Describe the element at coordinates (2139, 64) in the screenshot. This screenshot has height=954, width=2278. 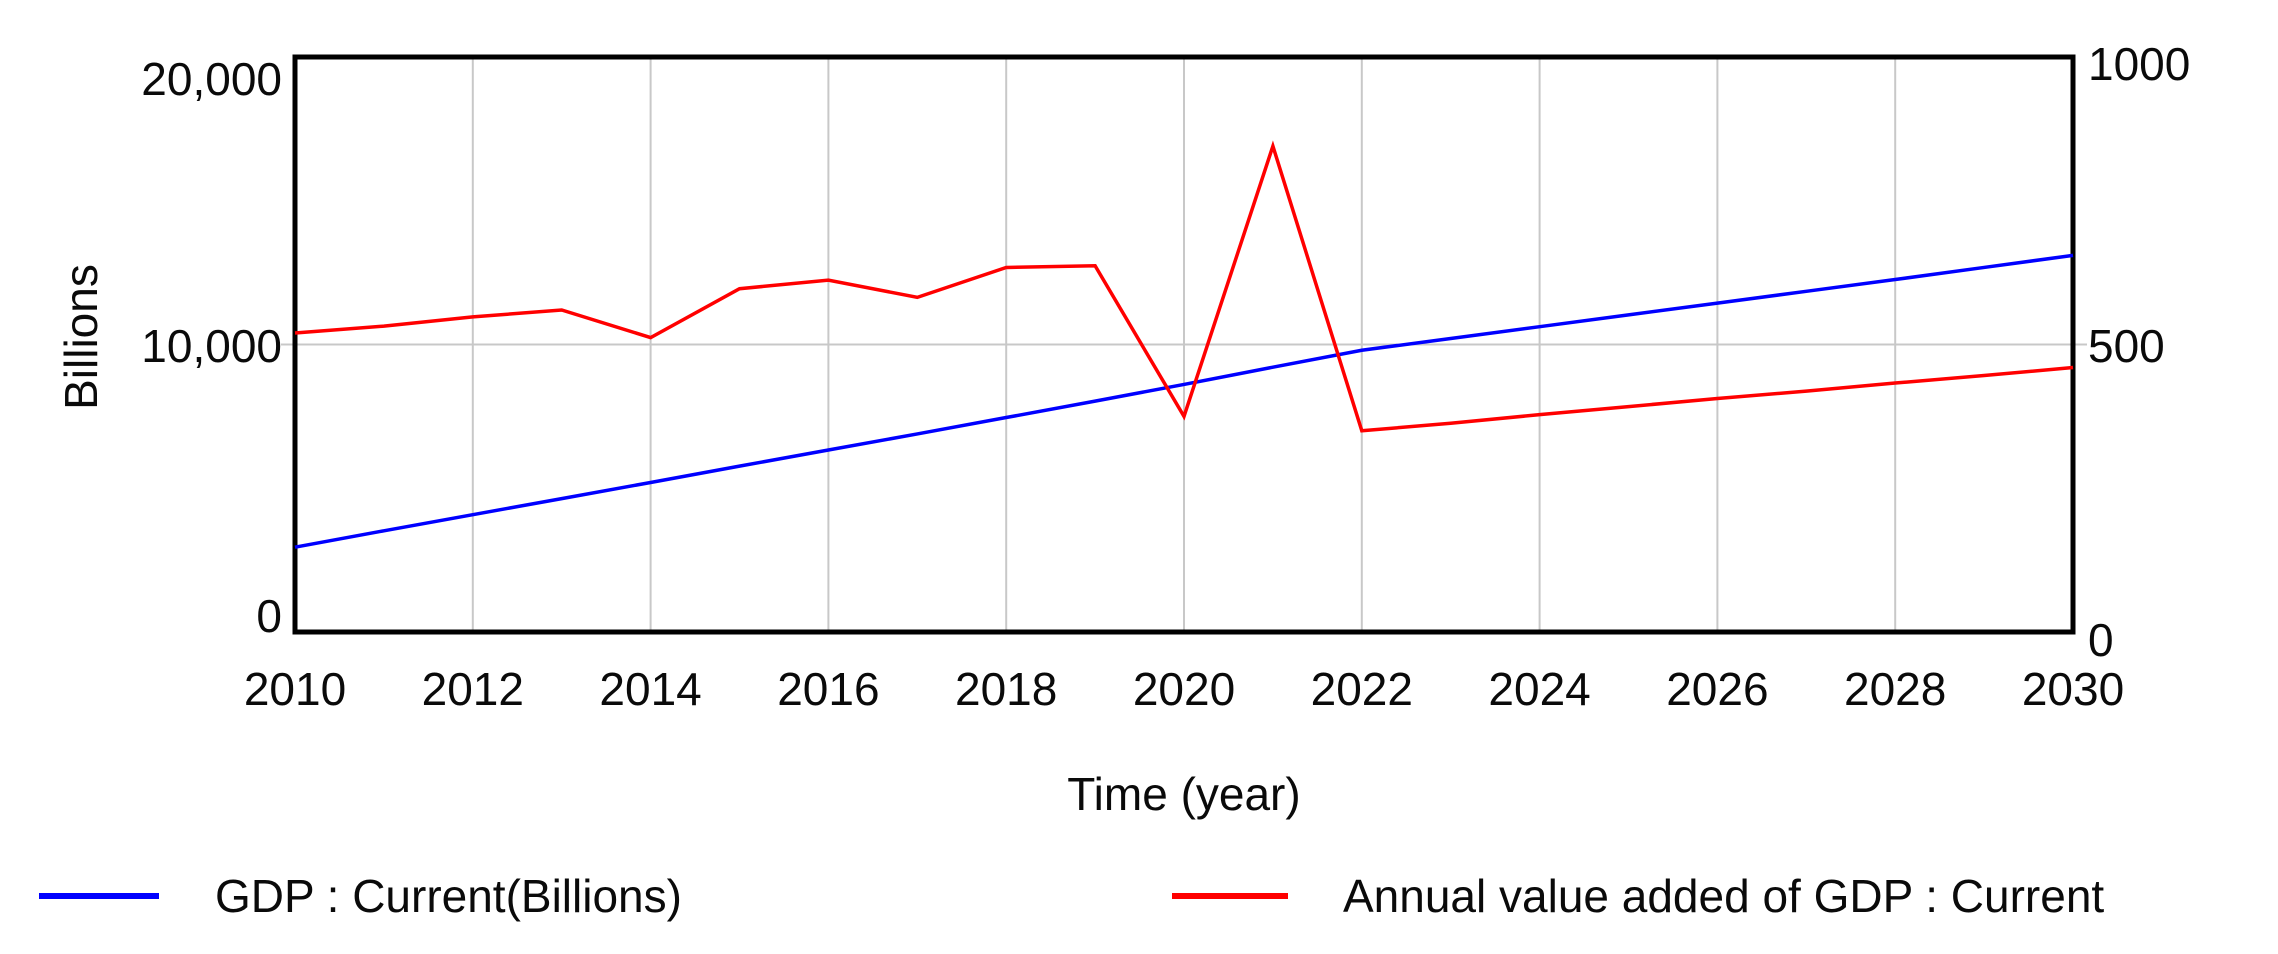
I see `right-axis-tick-label: 1000` at that location.